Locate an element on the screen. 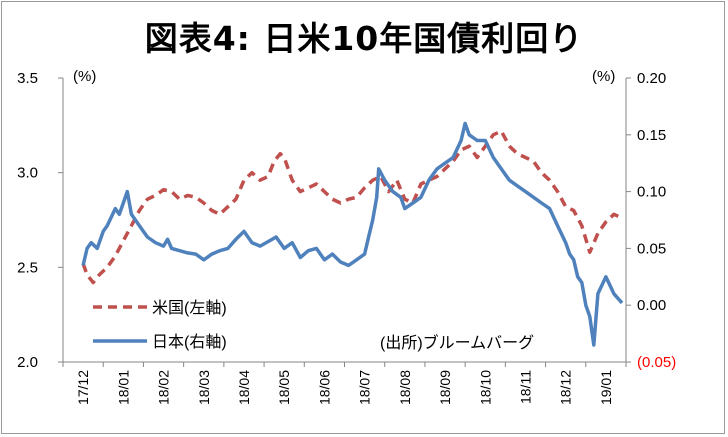  left-tick-label: 2.0 is located at coordinates (27, 362).